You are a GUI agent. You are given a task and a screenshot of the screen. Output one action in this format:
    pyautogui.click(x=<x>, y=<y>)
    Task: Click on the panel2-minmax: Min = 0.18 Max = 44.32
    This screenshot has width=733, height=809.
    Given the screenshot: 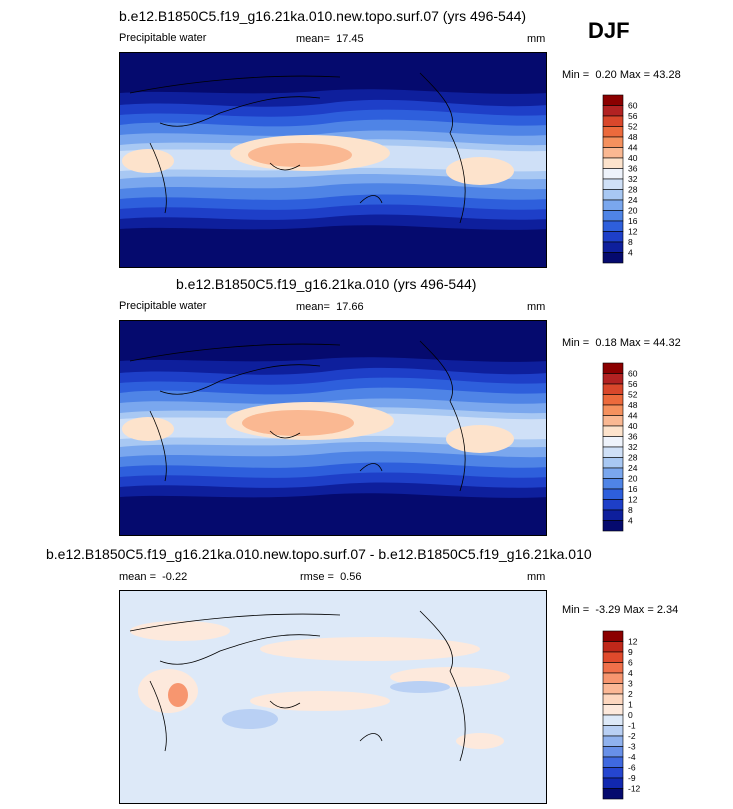 What is the action you would take?
    pyautogui.click(x=621, y=343)
    